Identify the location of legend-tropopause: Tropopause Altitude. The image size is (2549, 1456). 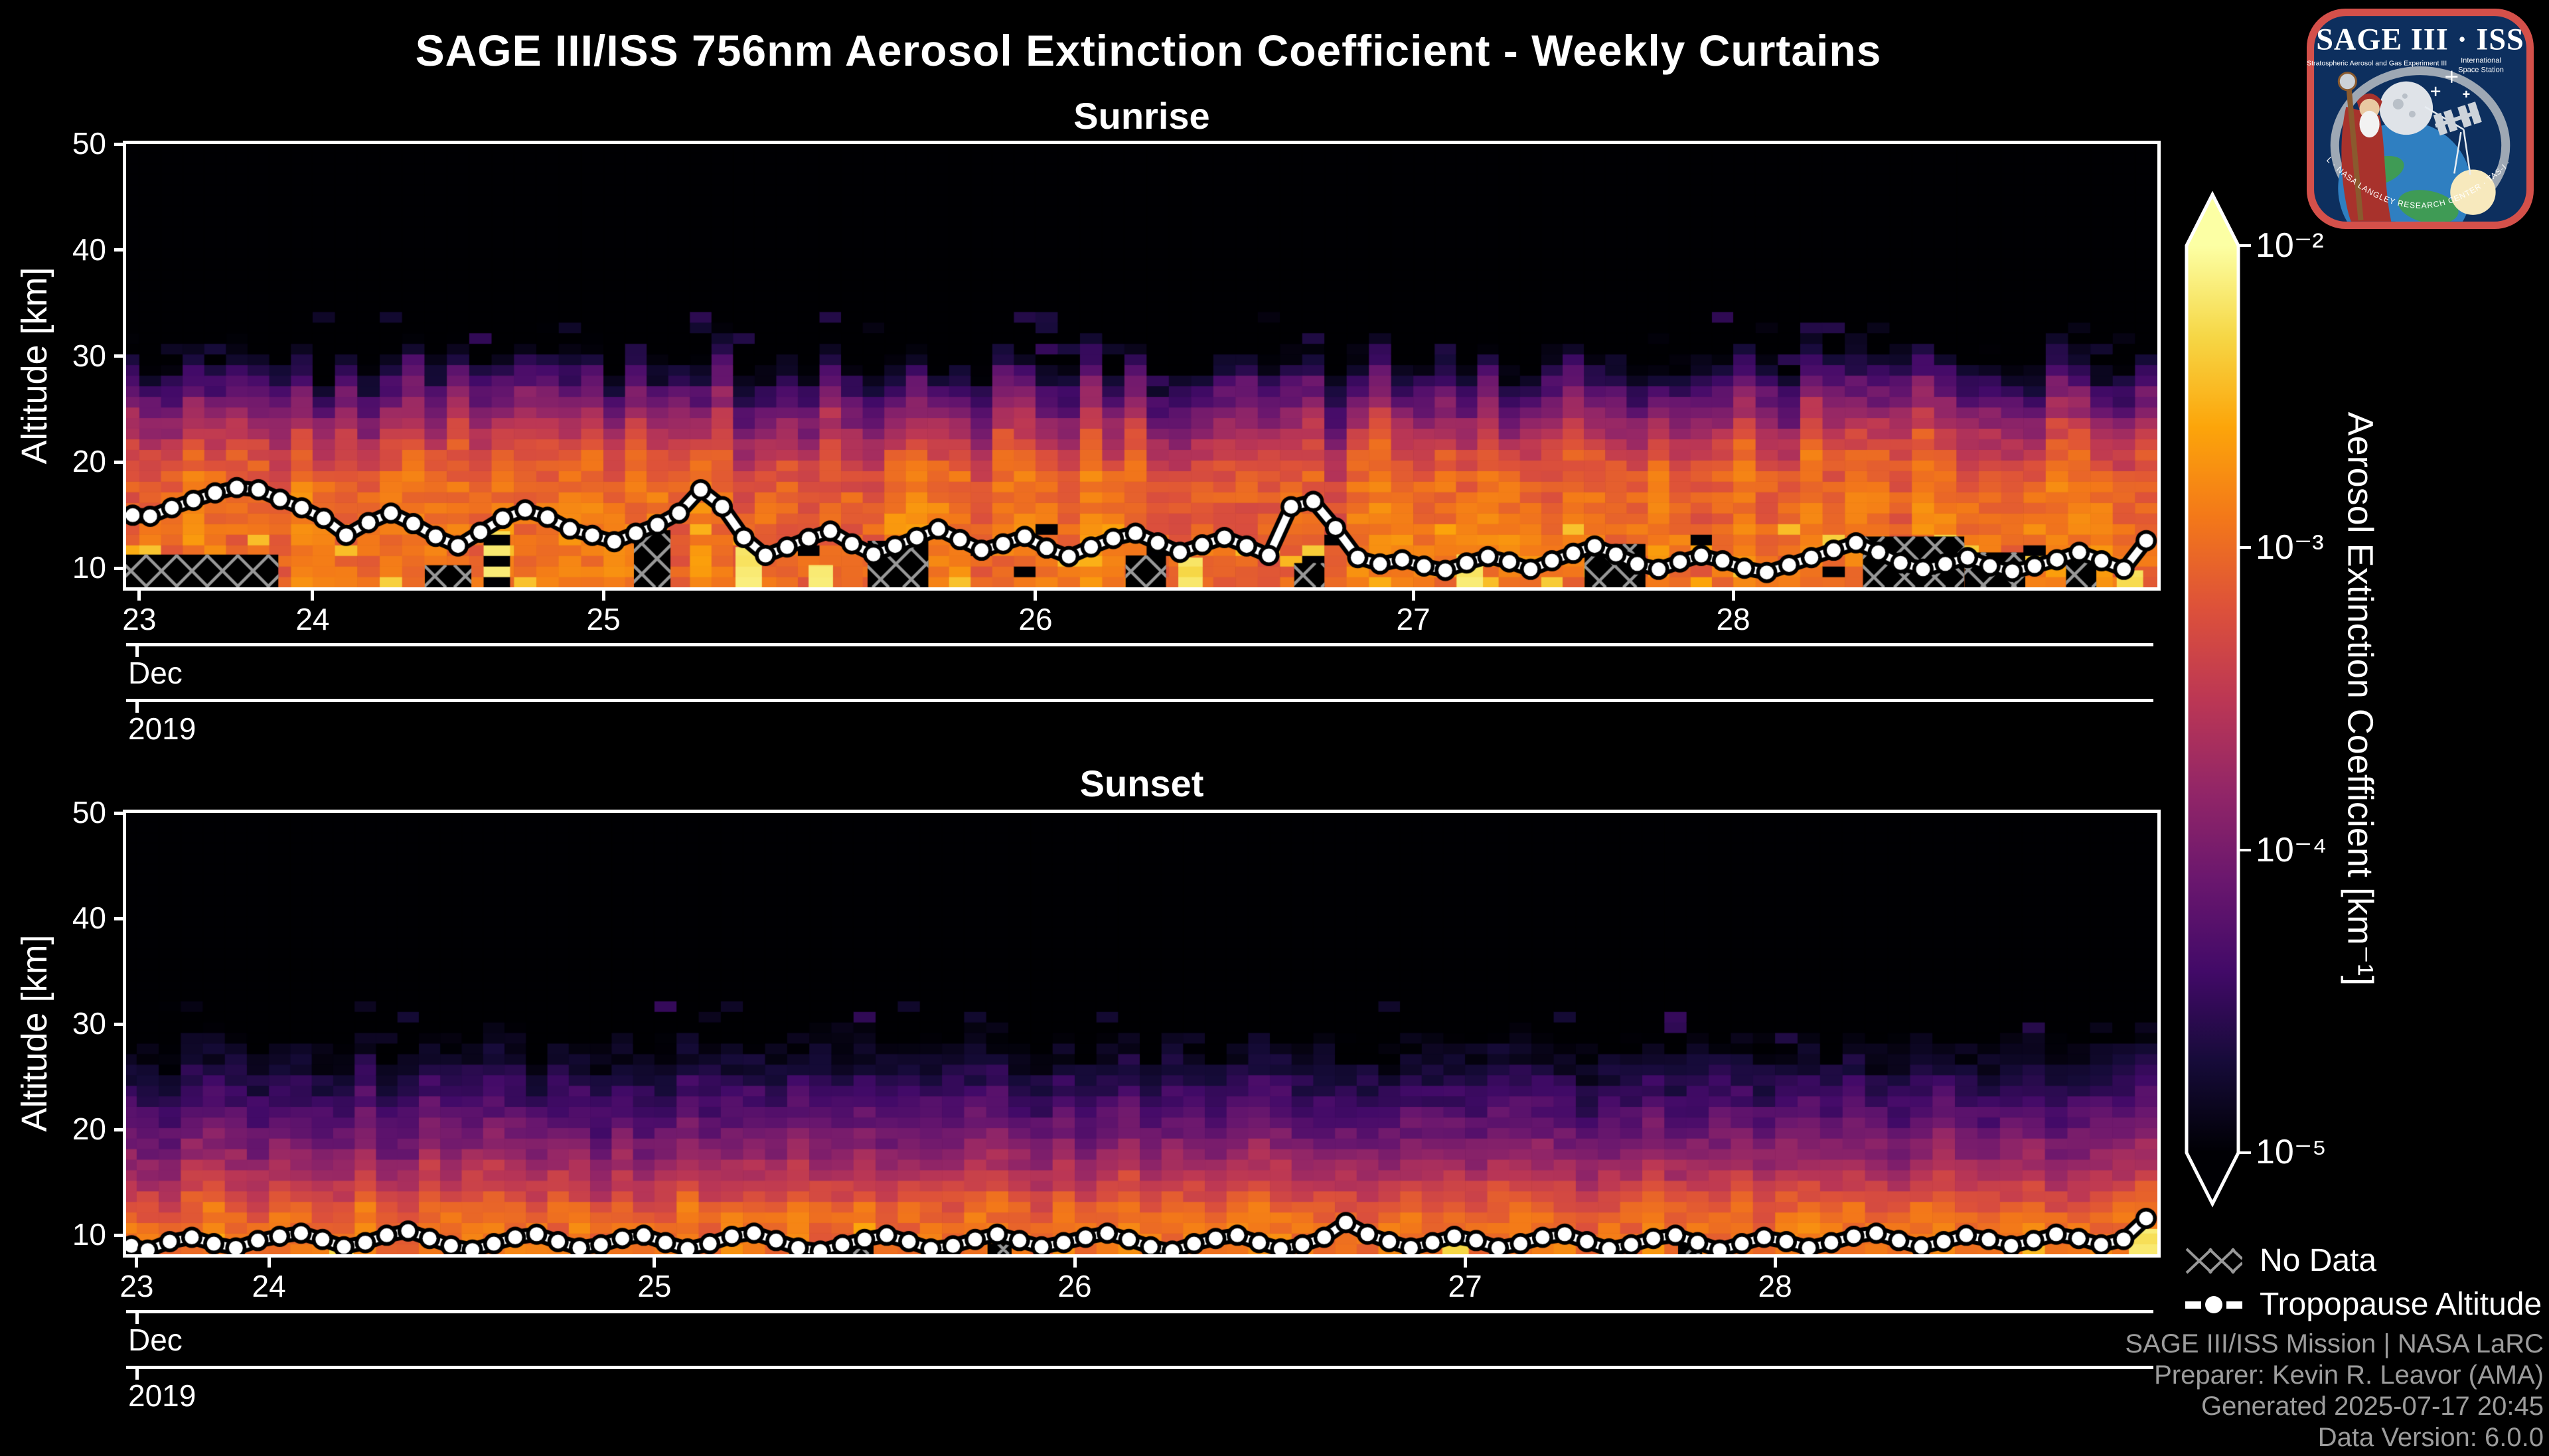
(2363, 1304).